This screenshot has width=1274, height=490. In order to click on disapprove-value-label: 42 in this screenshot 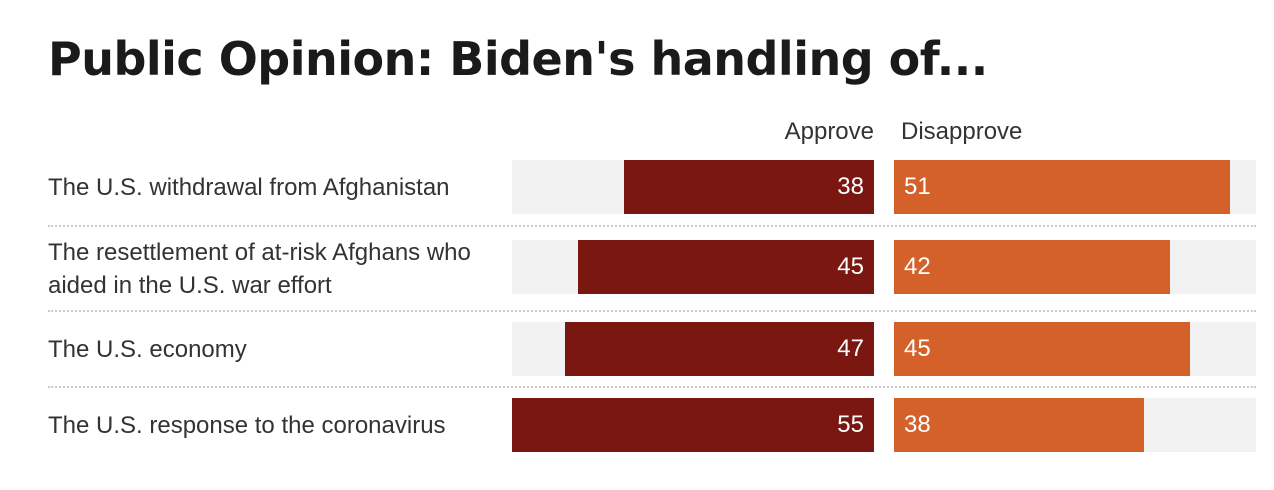, I will do `click(917, 266)`.